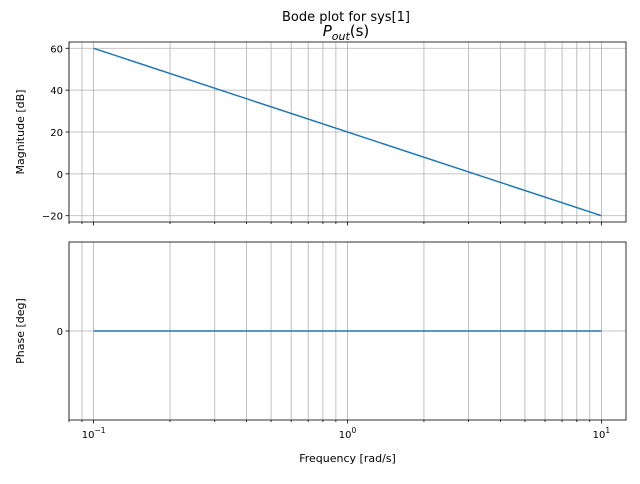  Describe the element at coordinates (341, 36) in the screenshot. I see `title-subscript: out` at that location.